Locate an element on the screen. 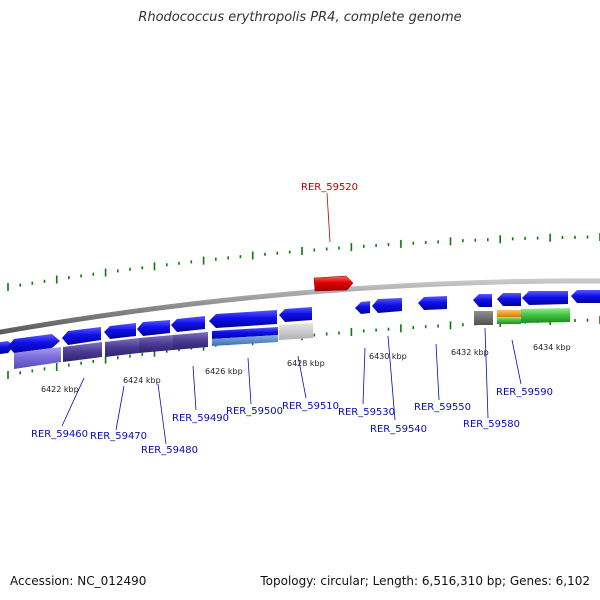 The image size is (600, 600). gene-arrow-rer-59580-a is located at coordinates (482, 300).